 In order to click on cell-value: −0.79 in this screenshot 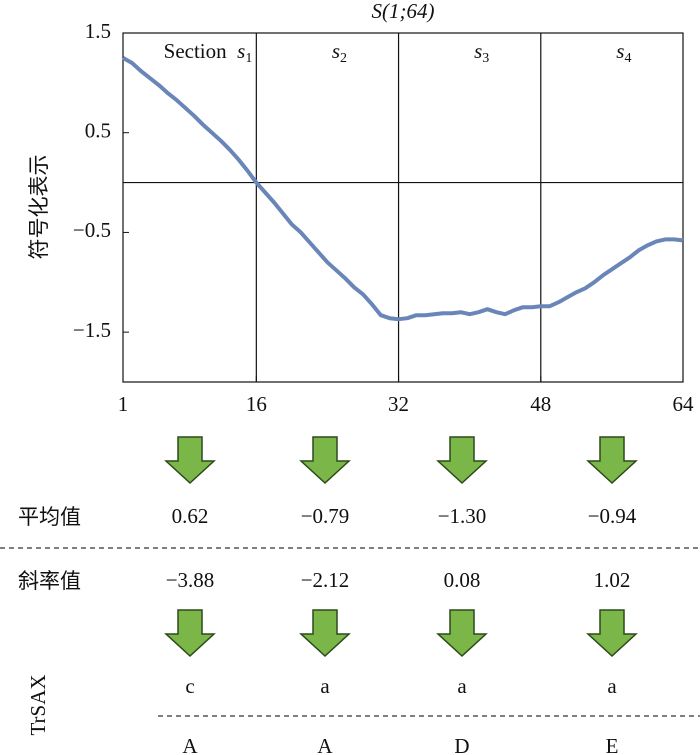, I will do `click(325, 516)`.